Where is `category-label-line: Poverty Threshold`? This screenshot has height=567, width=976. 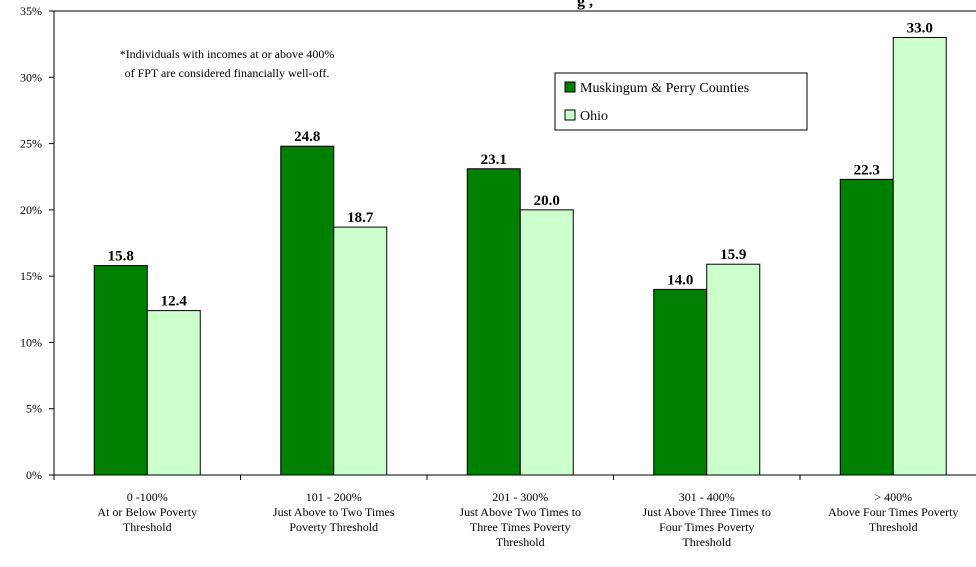 category-label-line: Poverty Threshold is located at coordinates (333, 527).